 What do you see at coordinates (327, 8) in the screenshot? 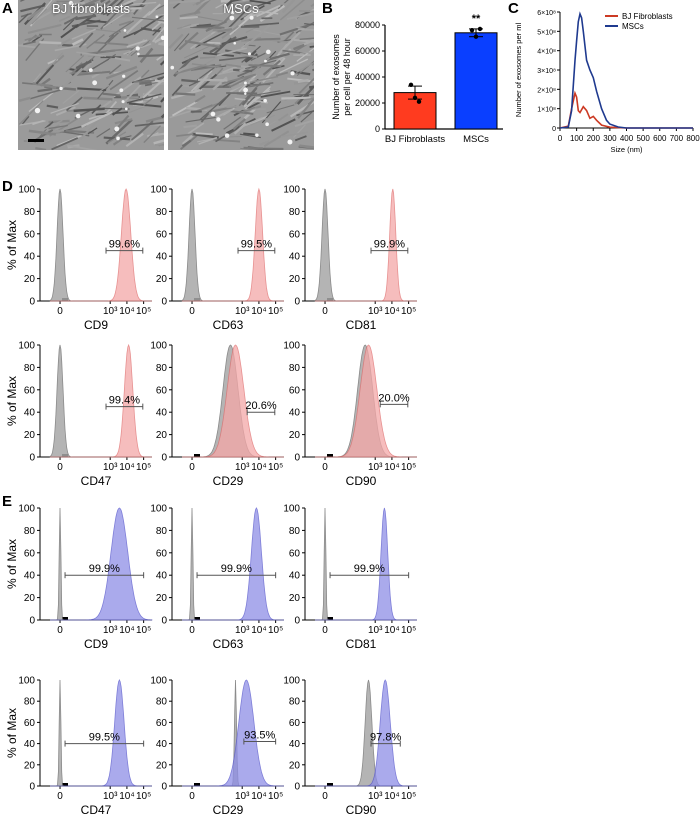
I see `panel-label-b: B` at bounding box center [327, 8].